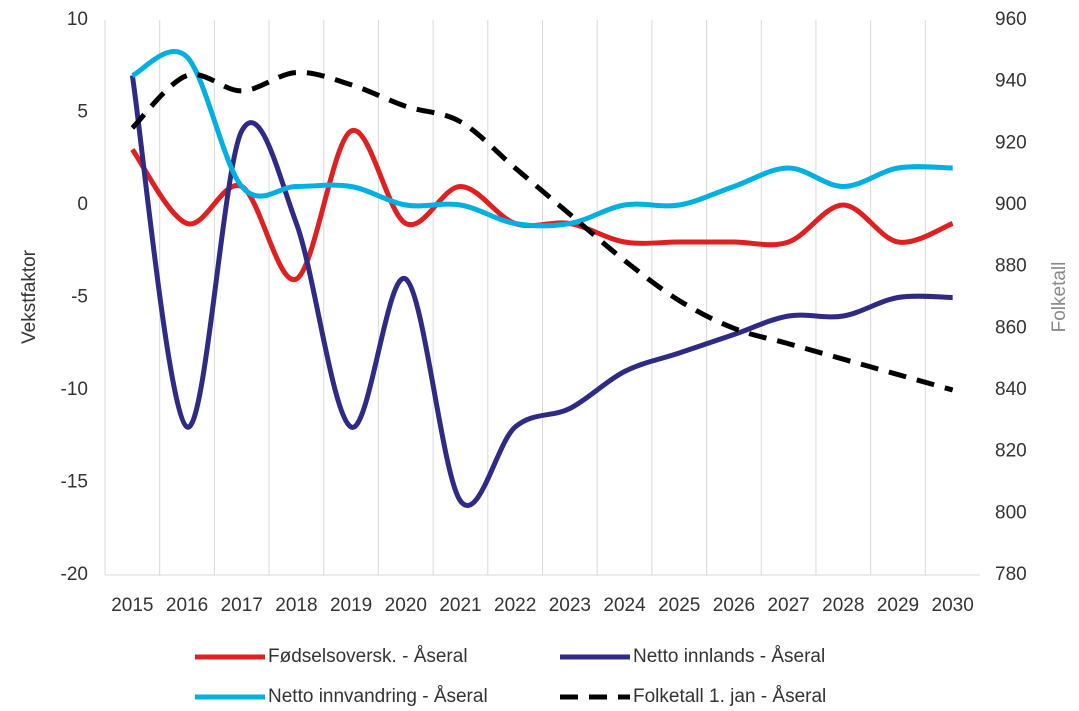 The height and width of the screenshot is (711, 1079). I want to click on y-tick-label: -5, so click(79, 297).